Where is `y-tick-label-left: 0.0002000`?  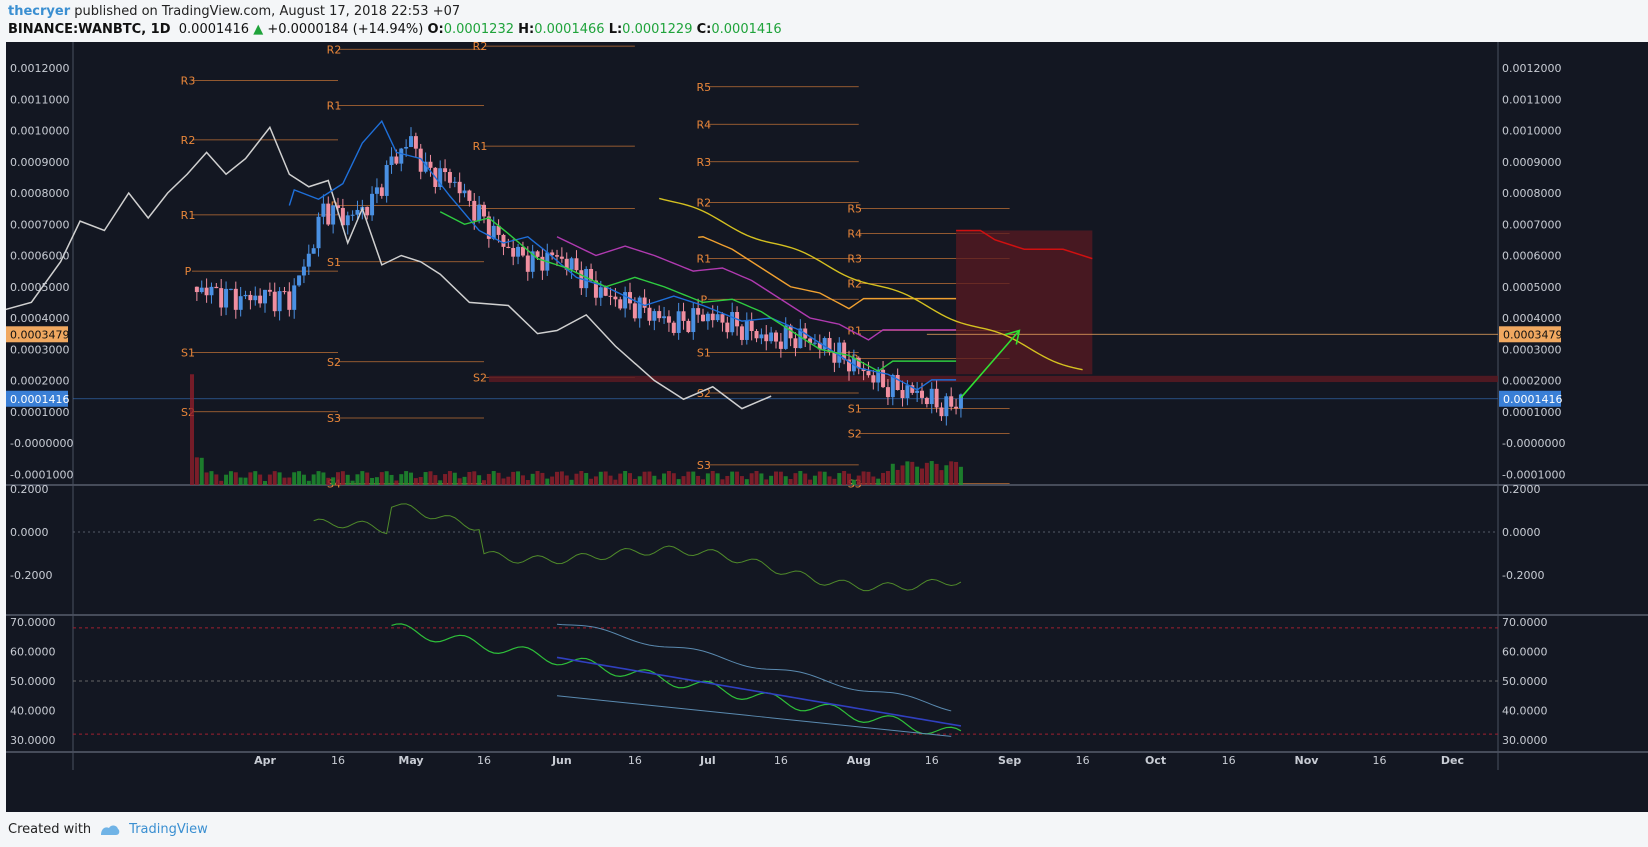
y-tick-label-left: 0.0002000 is located at coordinates (40, 381).